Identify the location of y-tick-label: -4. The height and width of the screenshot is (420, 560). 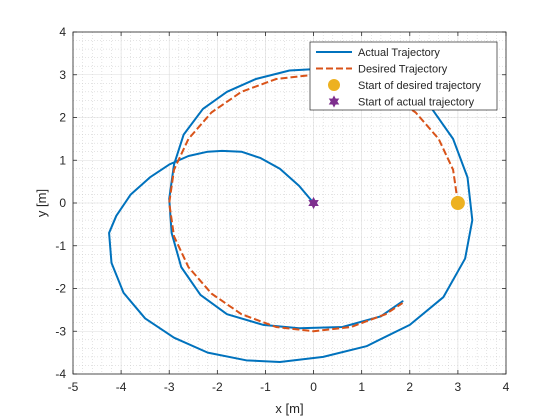
(60, 374).